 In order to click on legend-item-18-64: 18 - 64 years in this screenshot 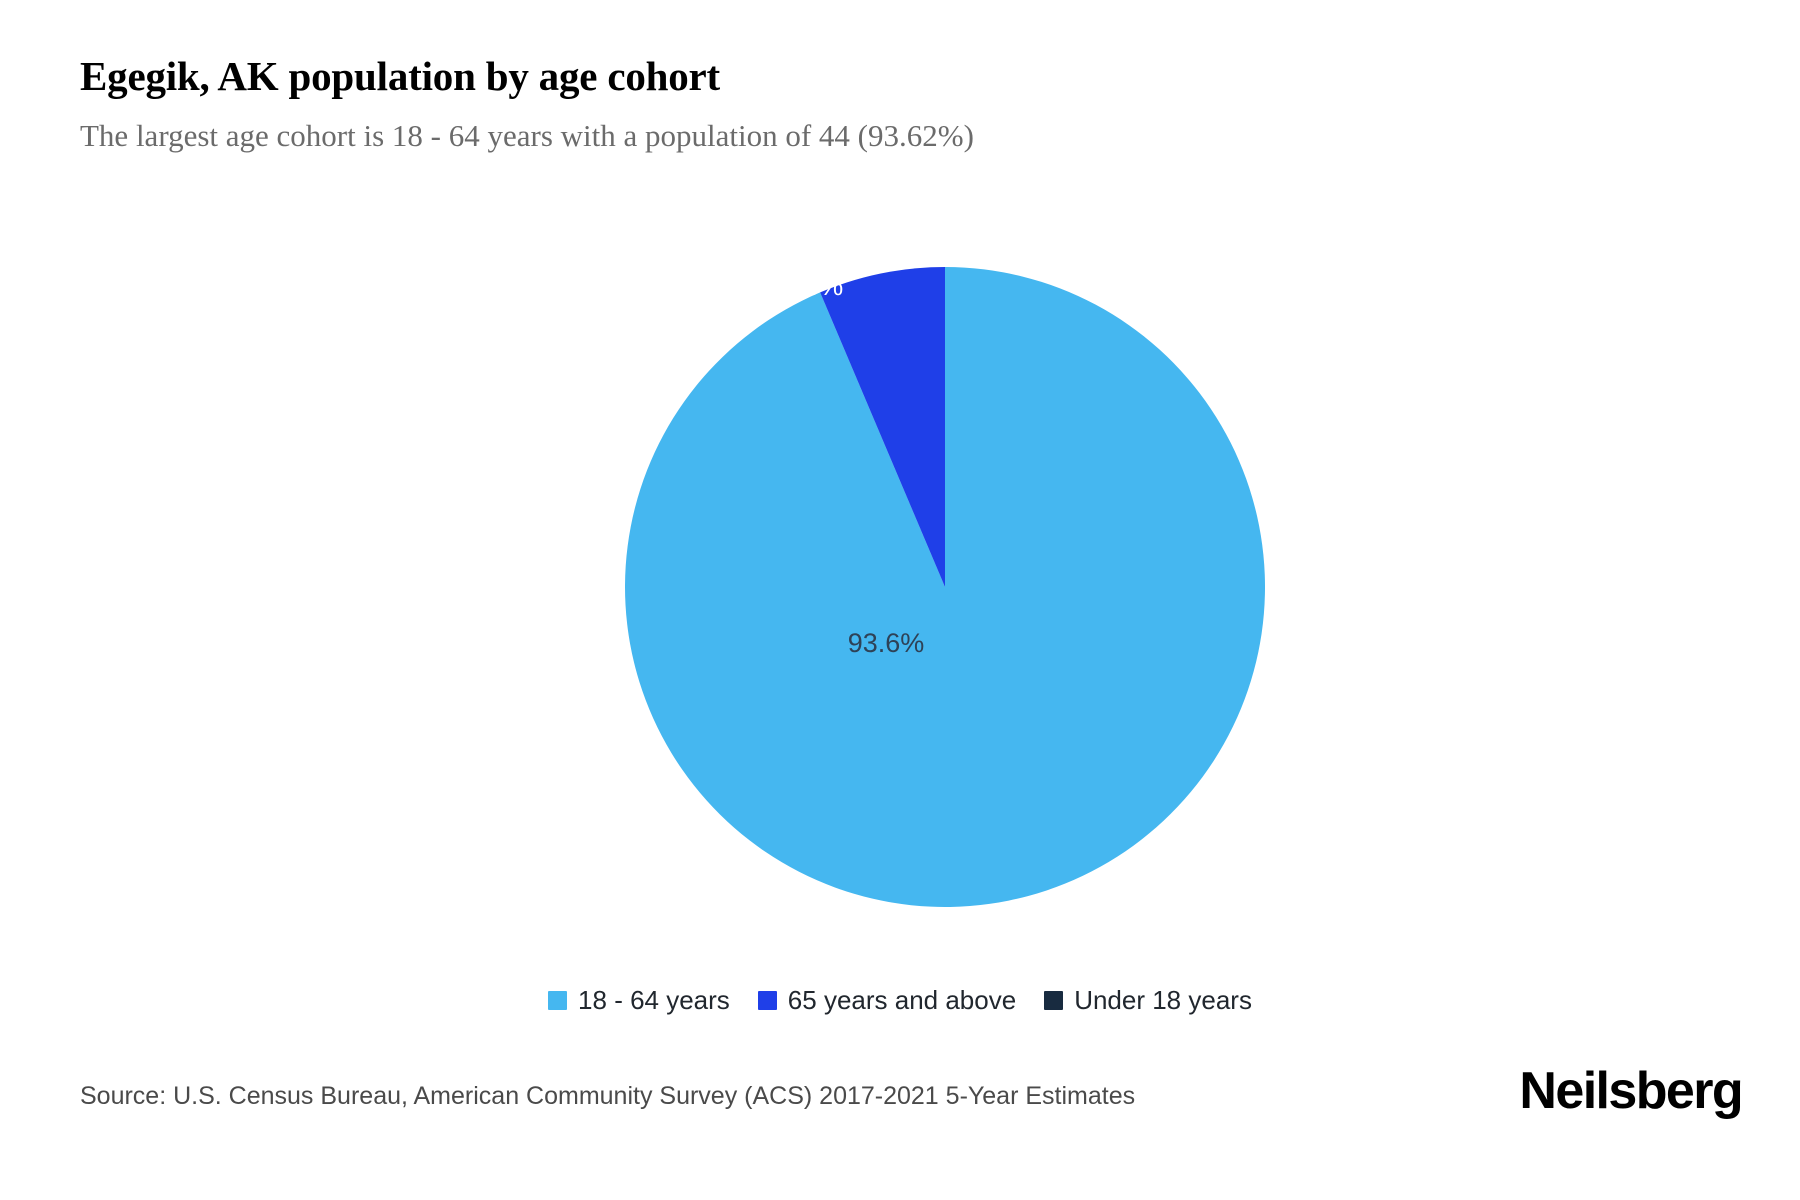, I will do `click(639, 1000)`.